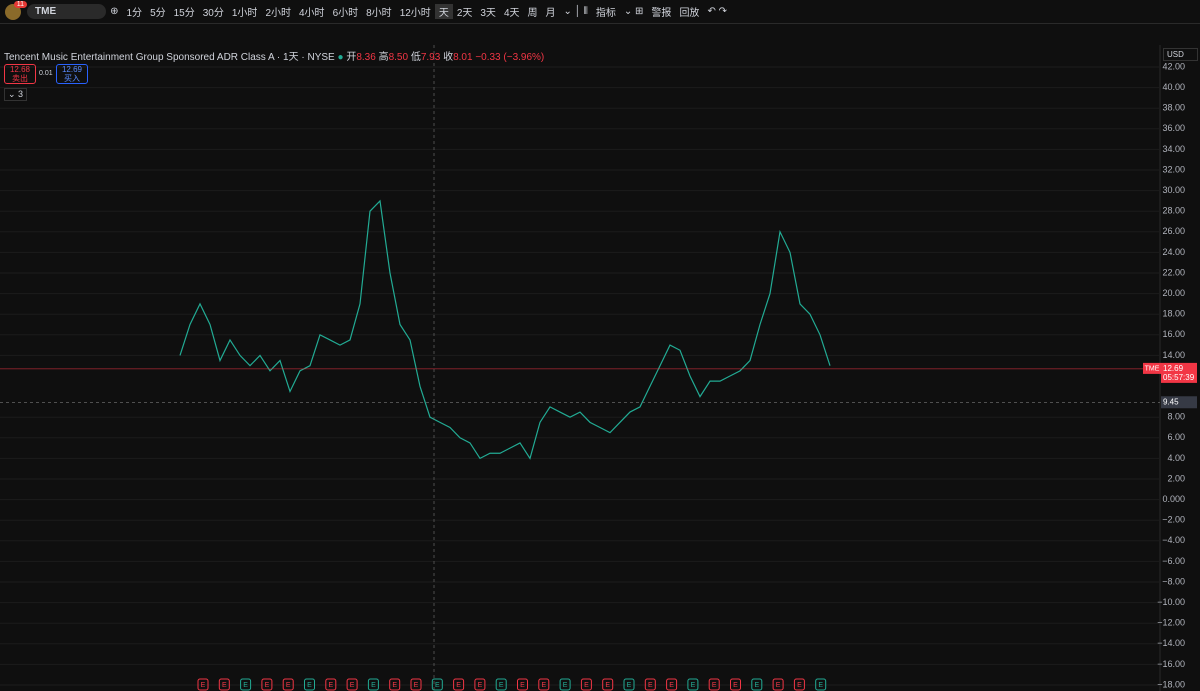 Image resolution: width=1200 pixels, height=691 pixels. Describe the element at coordinates (443, 11) in the screenshot. I see `interval: 天` at that location.